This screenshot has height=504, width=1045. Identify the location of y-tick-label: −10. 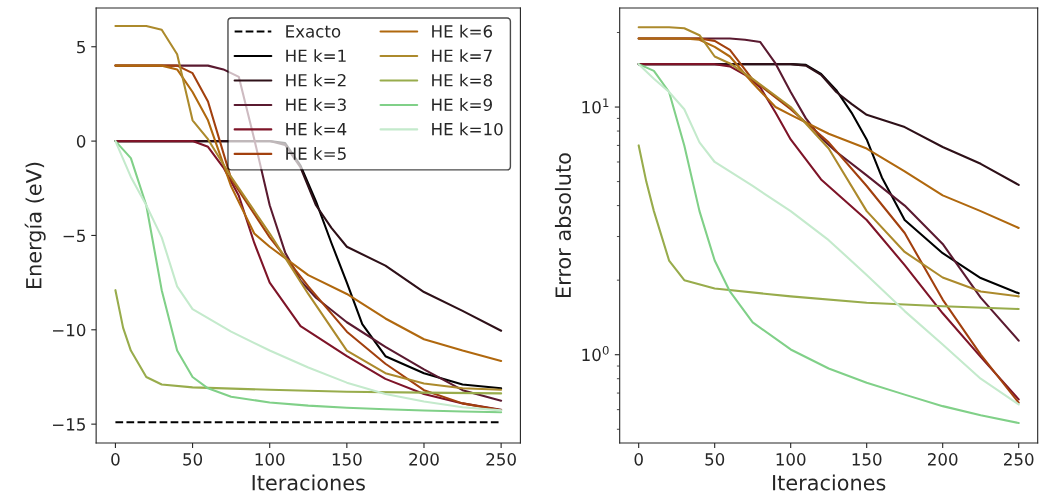
(69, 330).